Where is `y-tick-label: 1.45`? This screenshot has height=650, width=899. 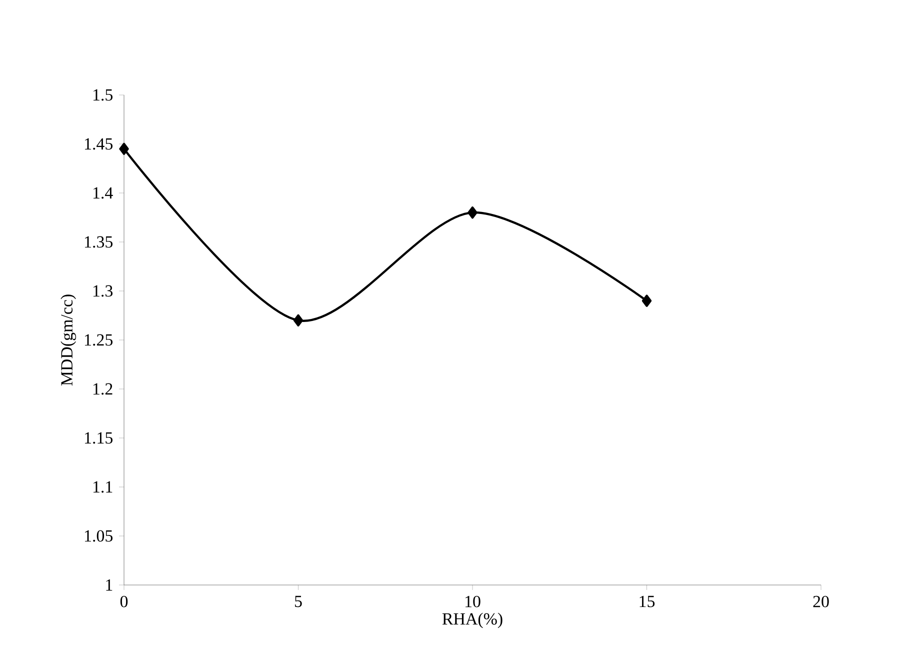 y-tick-label: 1.45 is located at coordinates (99, 144).